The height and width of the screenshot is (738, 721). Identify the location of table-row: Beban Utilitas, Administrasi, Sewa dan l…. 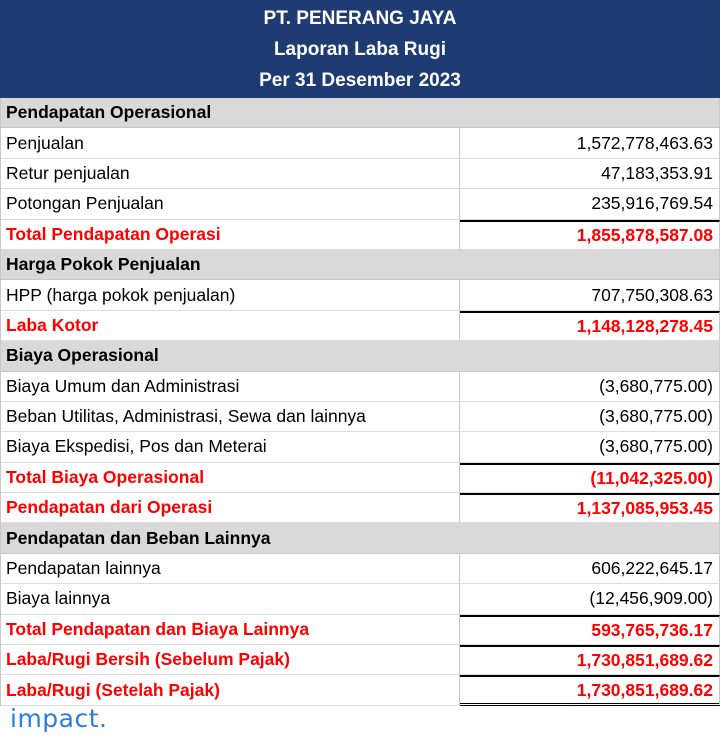
(360, 417).